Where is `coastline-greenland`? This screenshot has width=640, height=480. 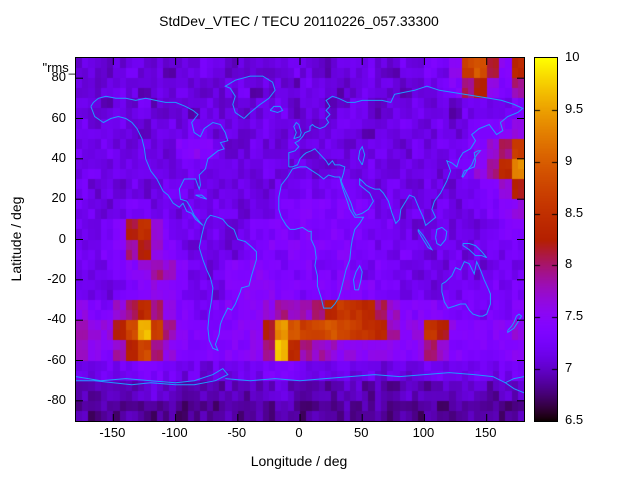
coastline-greenland is located at coordinates (250, 97).